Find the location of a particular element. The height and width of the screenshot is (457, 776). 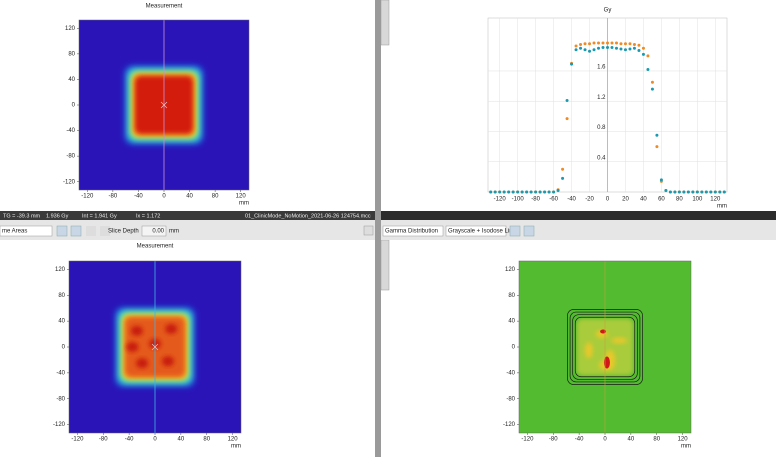

toolbar is located at coordinates (187, 230).